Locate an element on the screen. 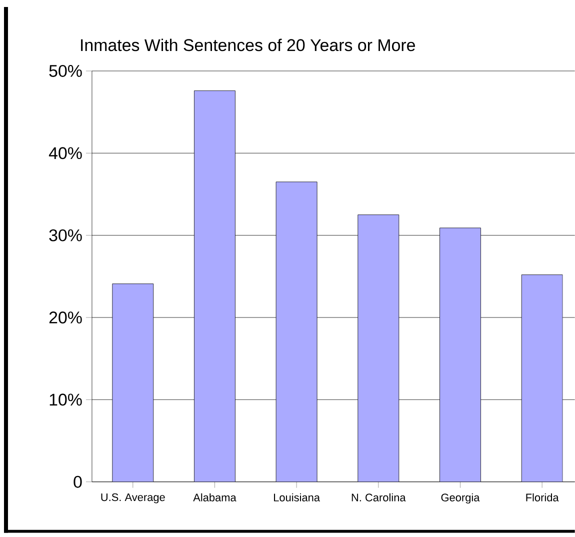  y-tick-label: 0 is located at coordinates (78, 482).